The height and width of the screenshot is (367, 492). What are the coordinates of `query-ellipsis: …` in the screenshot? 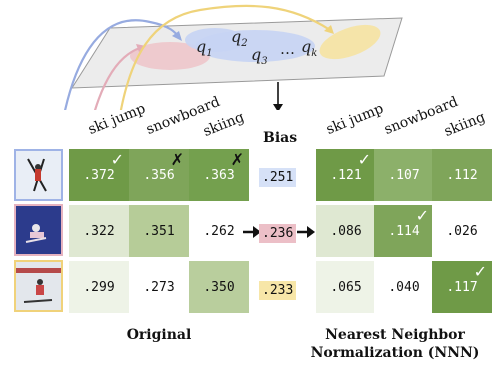 It's located at (287, 49).